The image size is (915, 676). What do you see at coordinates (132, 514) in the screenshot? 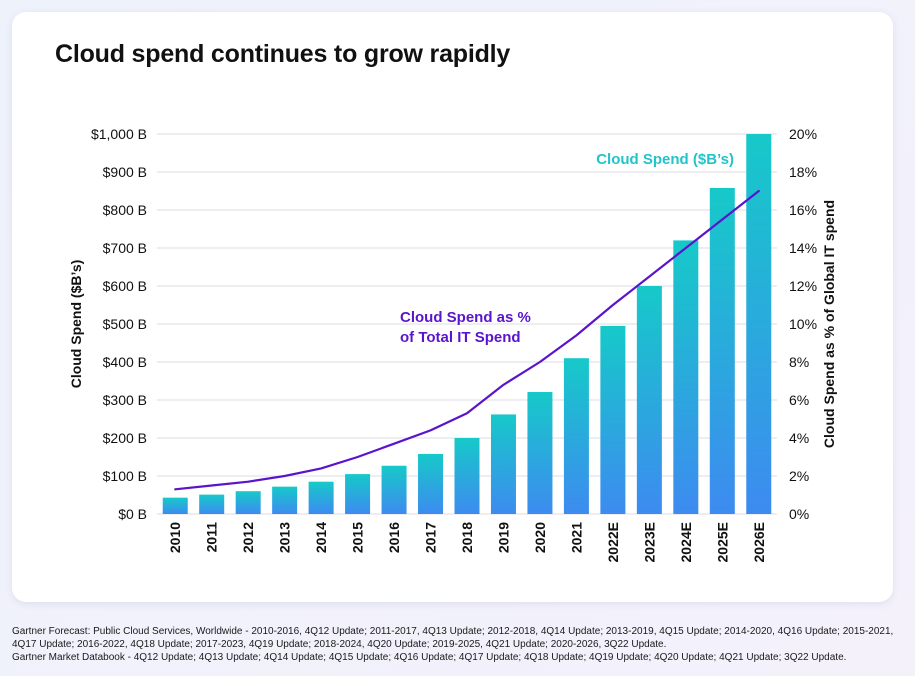
I see `y-tick-label: $0 B` at bounding box center [132, 514].